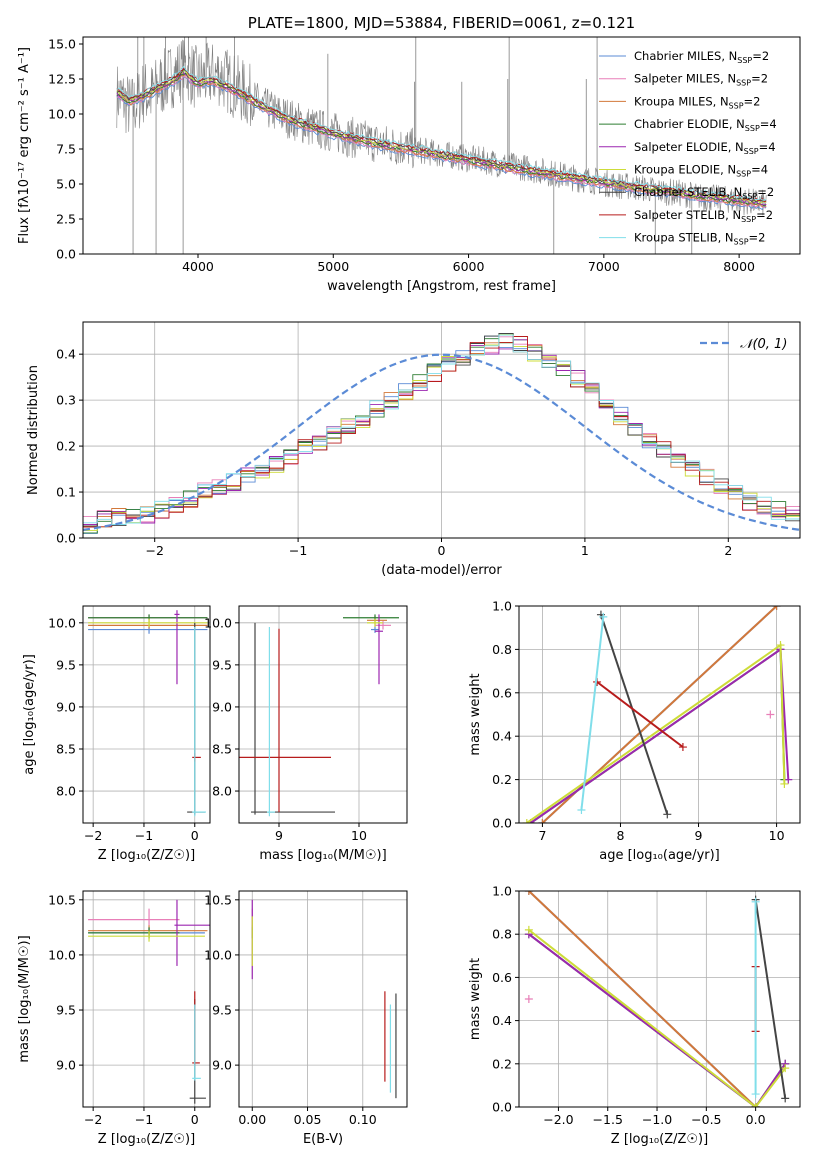 Image resolution: width=819 pixels, height=1174 pixels. I want to click on ebv-mass-frame, so click(323, 999).